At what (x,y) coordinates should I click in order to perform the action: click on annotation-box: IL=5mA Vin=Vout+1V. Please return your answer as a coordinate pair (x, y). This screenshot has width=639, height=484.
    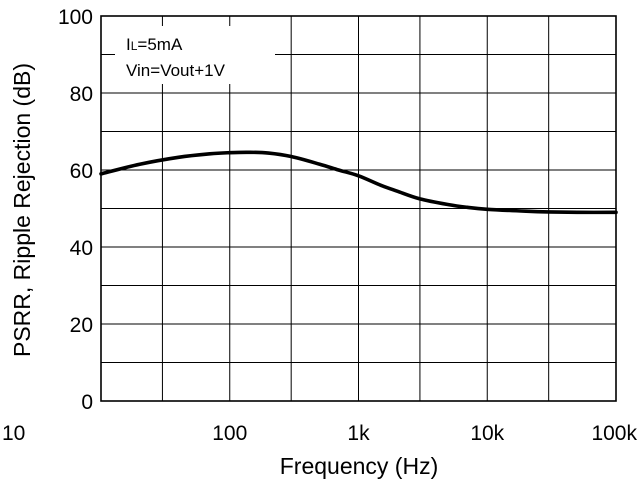
    Looking at the image, I should click on (195, 55).